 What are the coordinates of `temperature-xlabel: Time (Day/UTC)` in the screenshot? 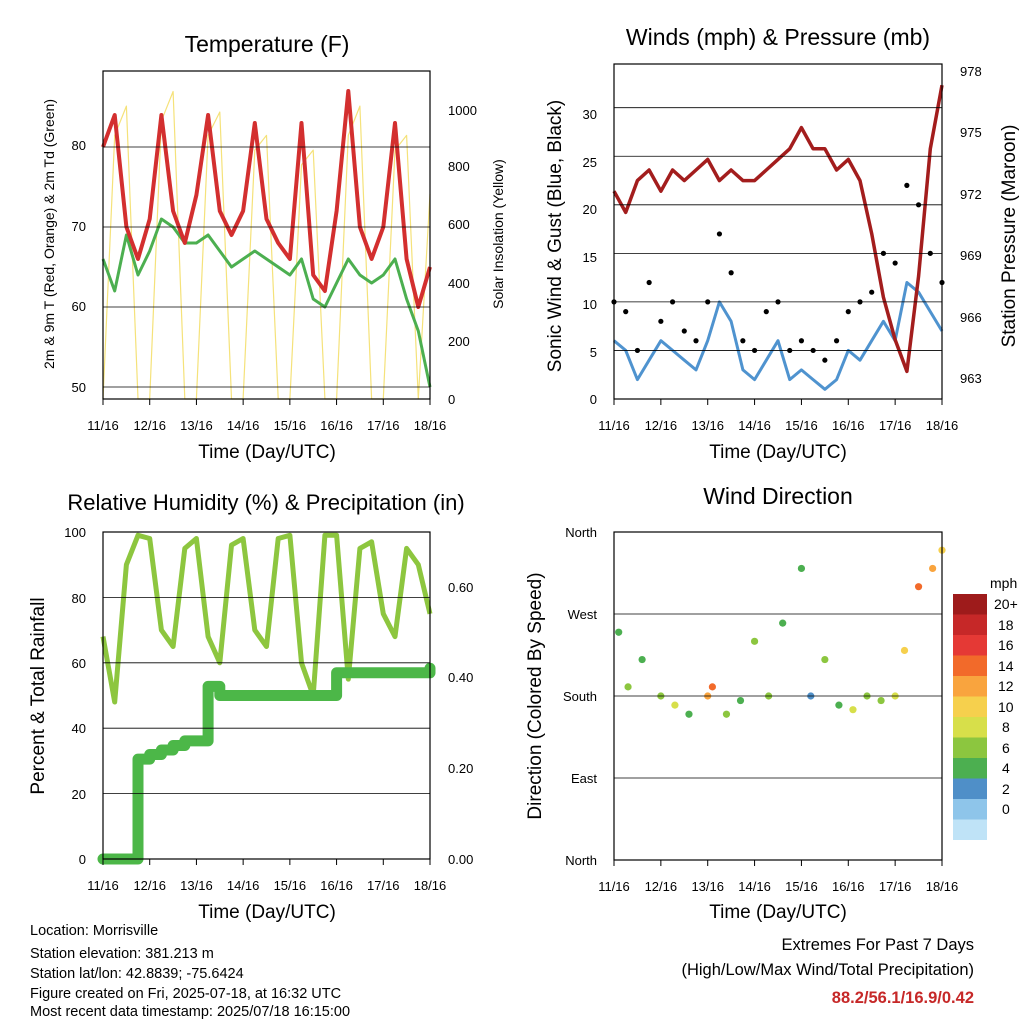 It's located at (267, 452).